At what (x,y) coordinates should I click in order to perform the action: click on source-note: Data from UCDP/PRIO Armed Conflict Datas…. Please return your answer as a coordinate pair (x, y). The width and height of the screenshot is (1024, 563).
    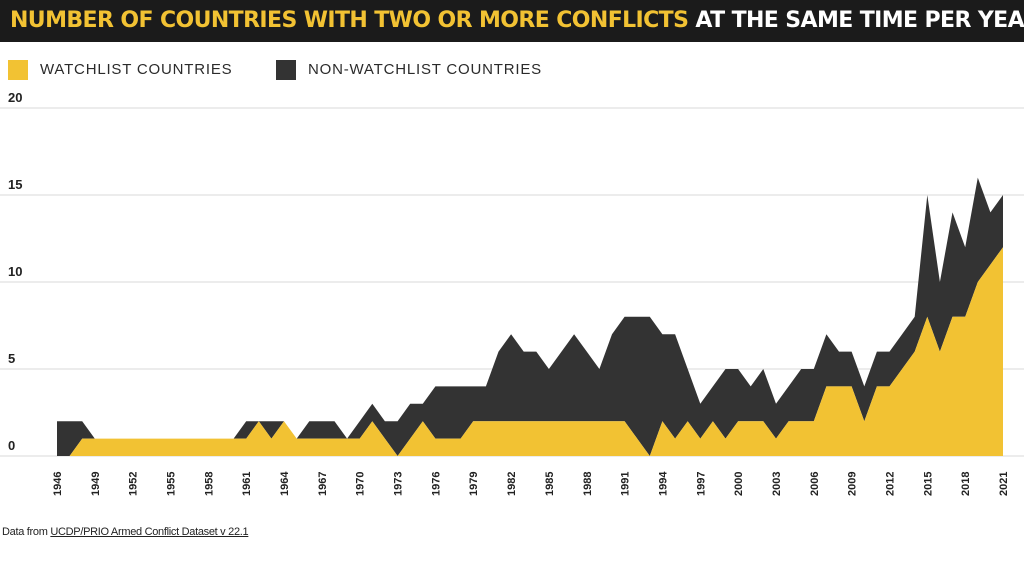
    Looking at the image, I should click on (125, 532).